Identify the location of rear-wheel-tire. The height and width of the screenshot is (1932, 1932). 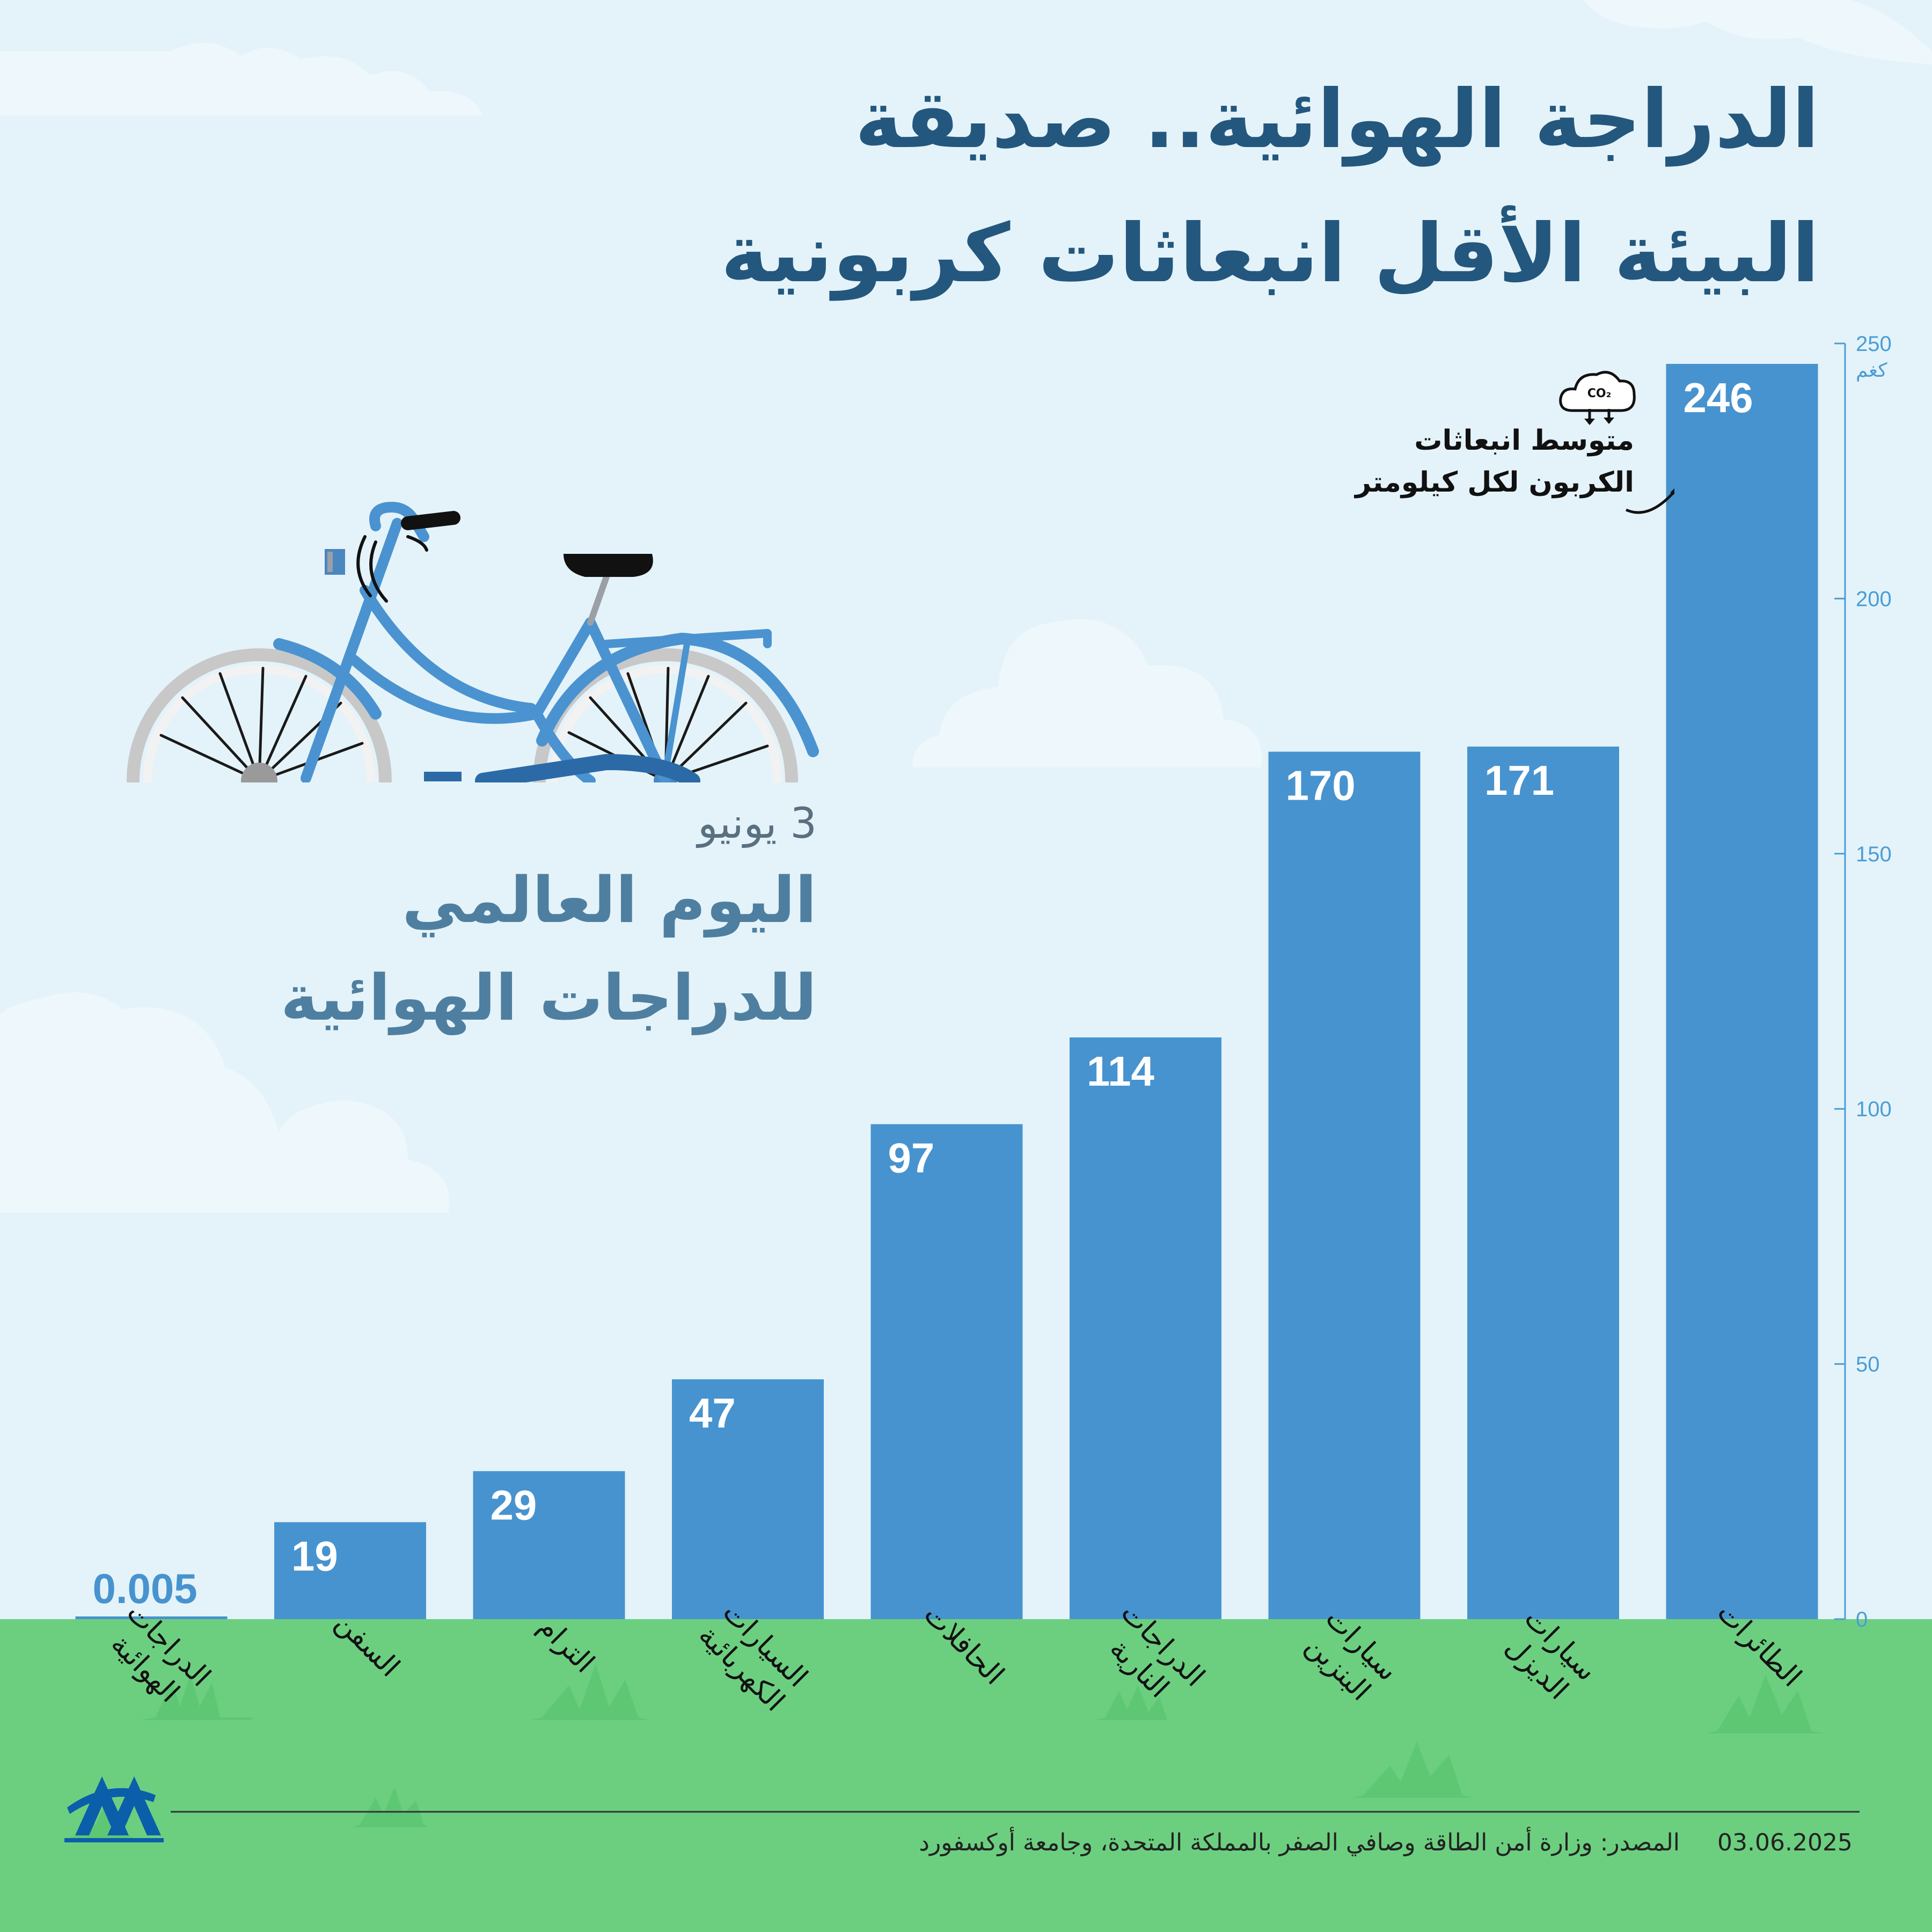
(259, 717).